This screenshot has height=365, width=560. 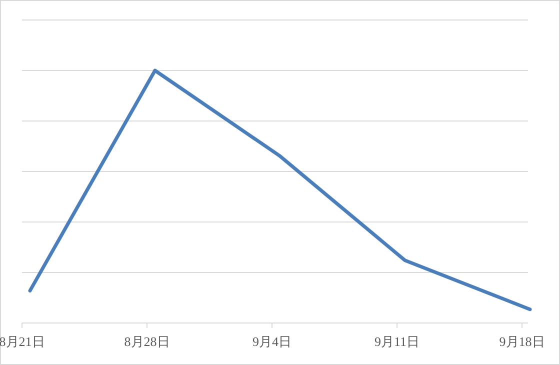 What do you see at coordinates (397, 341) in the screenshot?
I see `x-tick-label: 9月11日` at bounding box center [397, 341].